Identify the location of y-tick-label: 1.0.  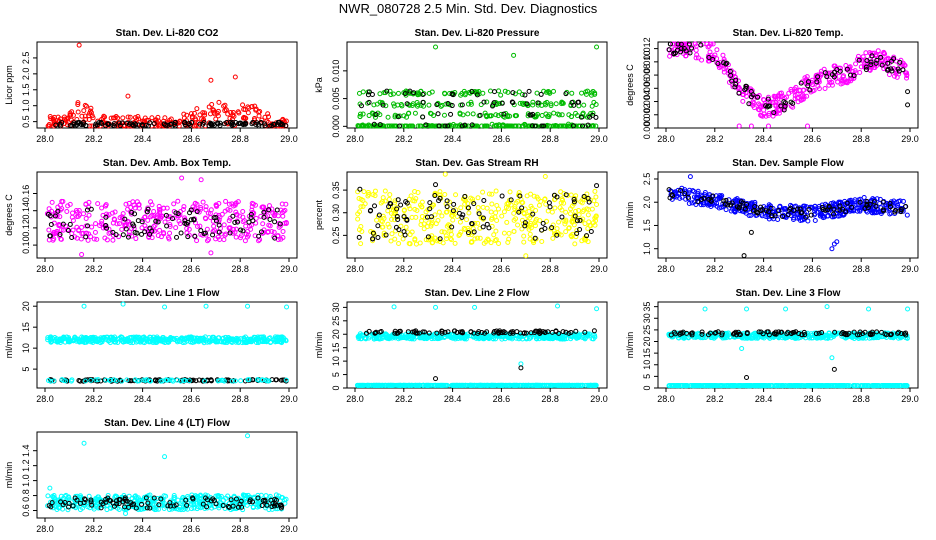
(647, 248).